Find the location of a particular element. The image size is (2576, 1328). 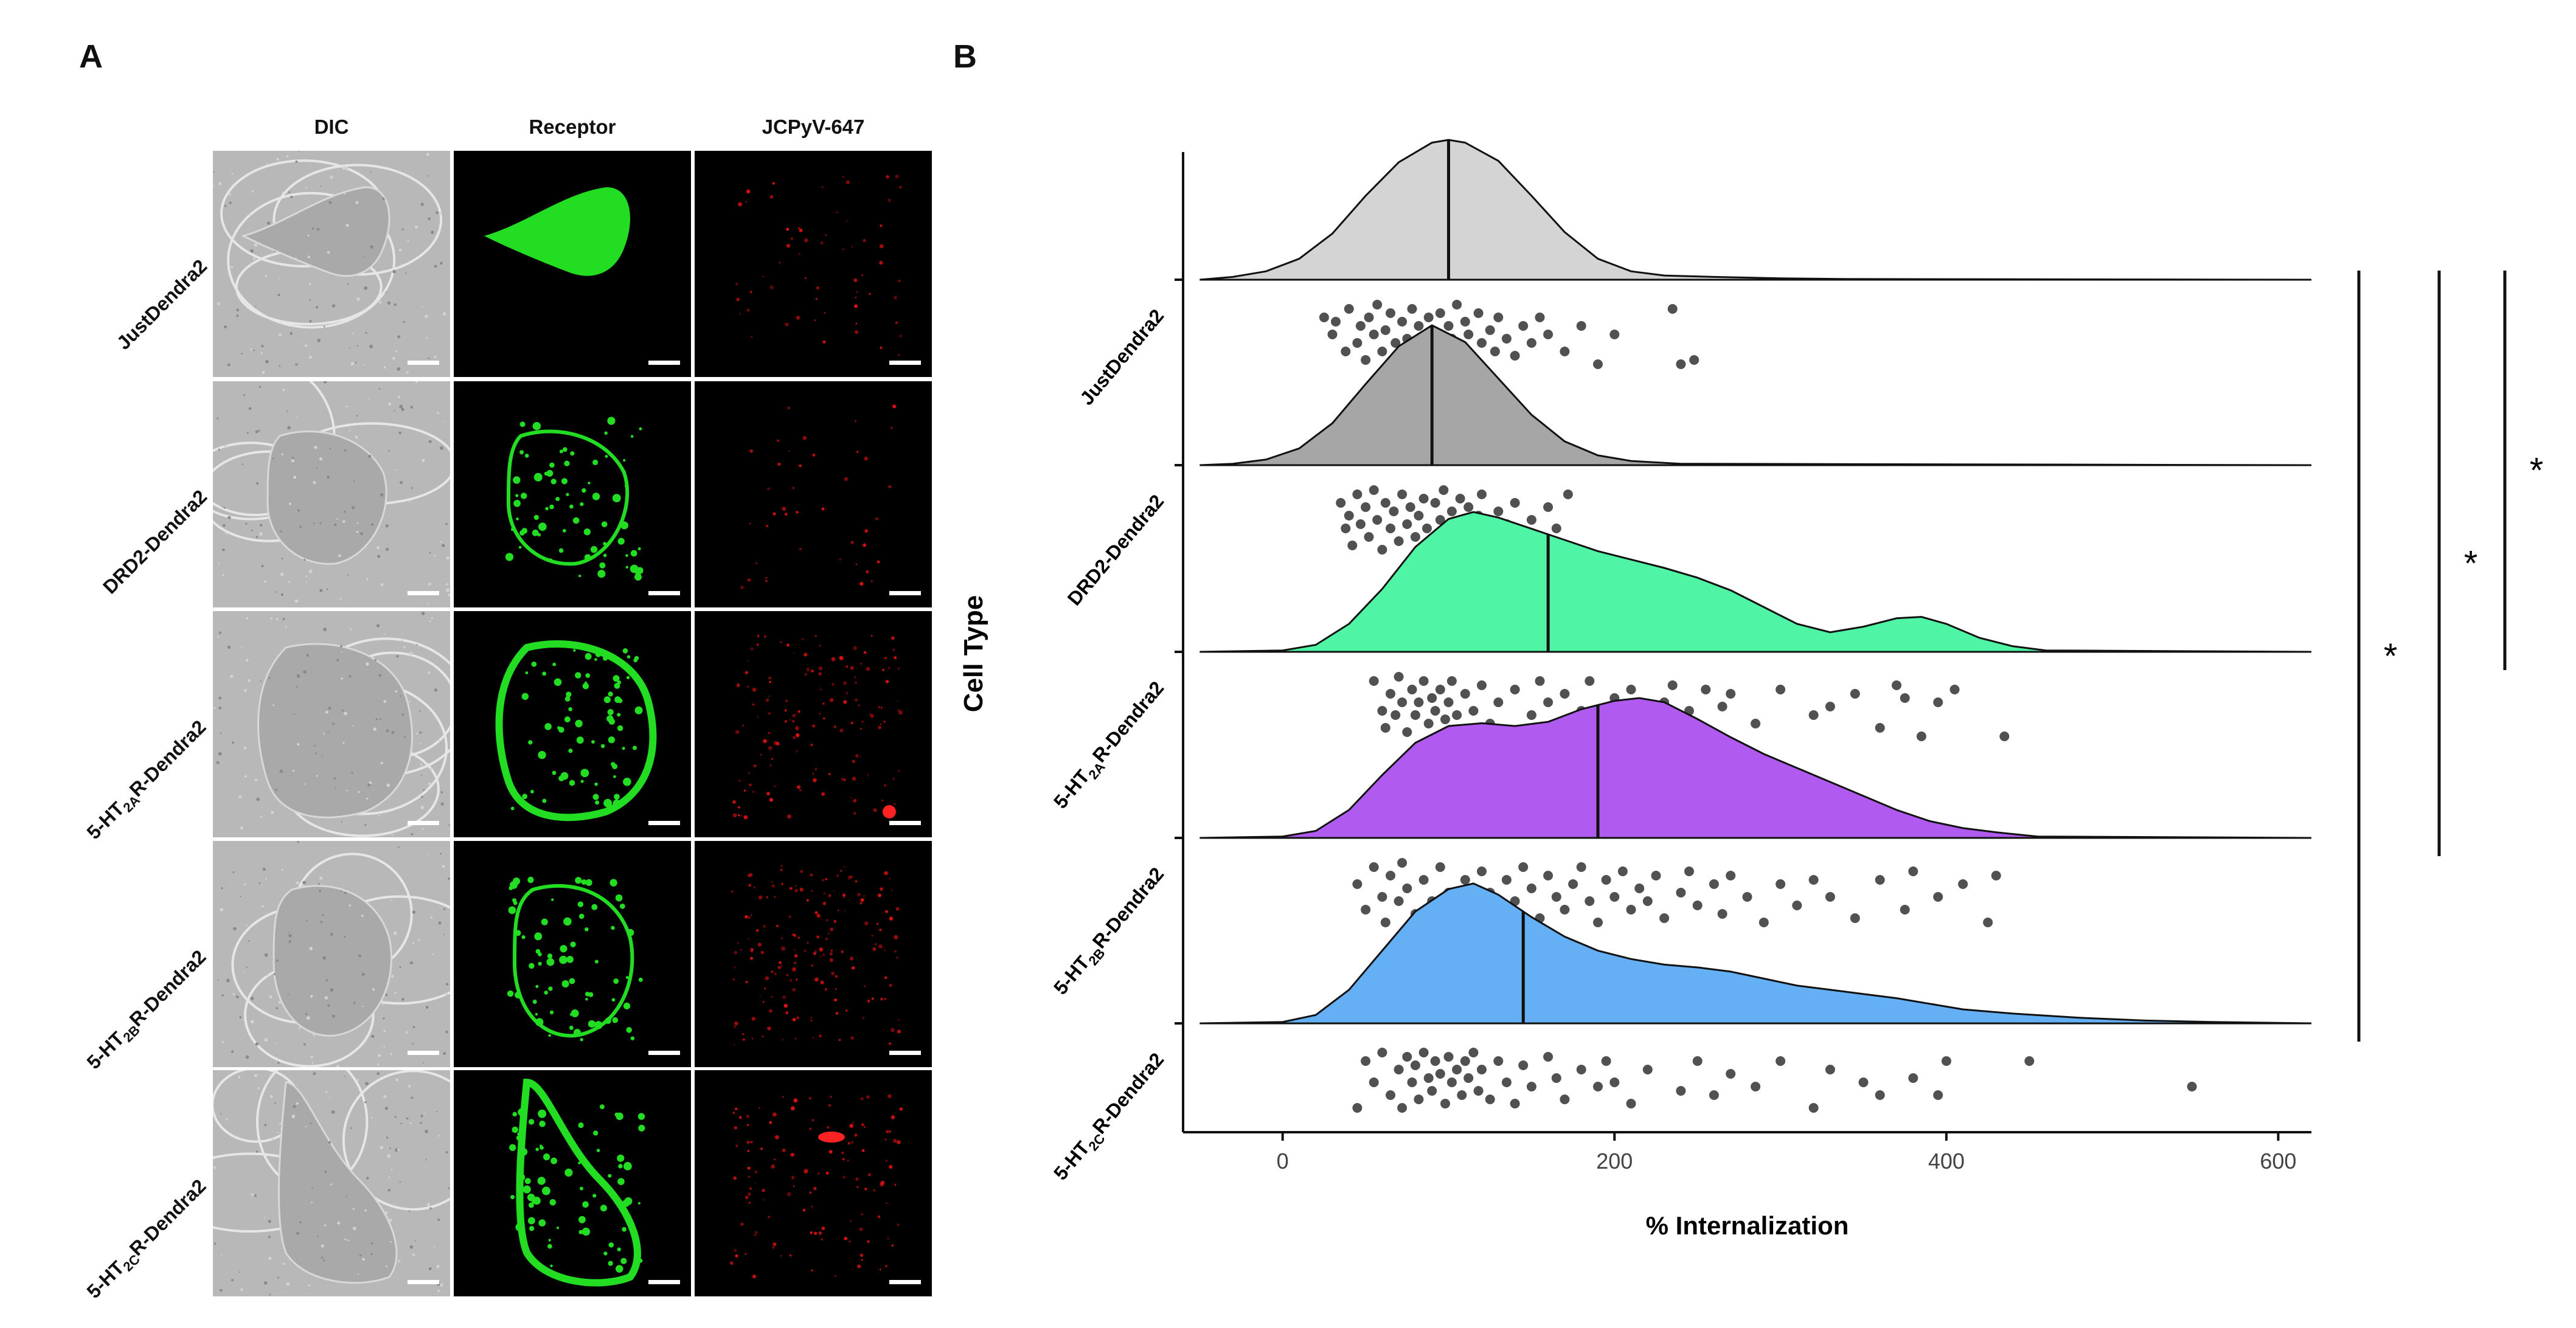

series-5: 5-HT2CR-Dendra2 is located at coordinates (1680, 1033).